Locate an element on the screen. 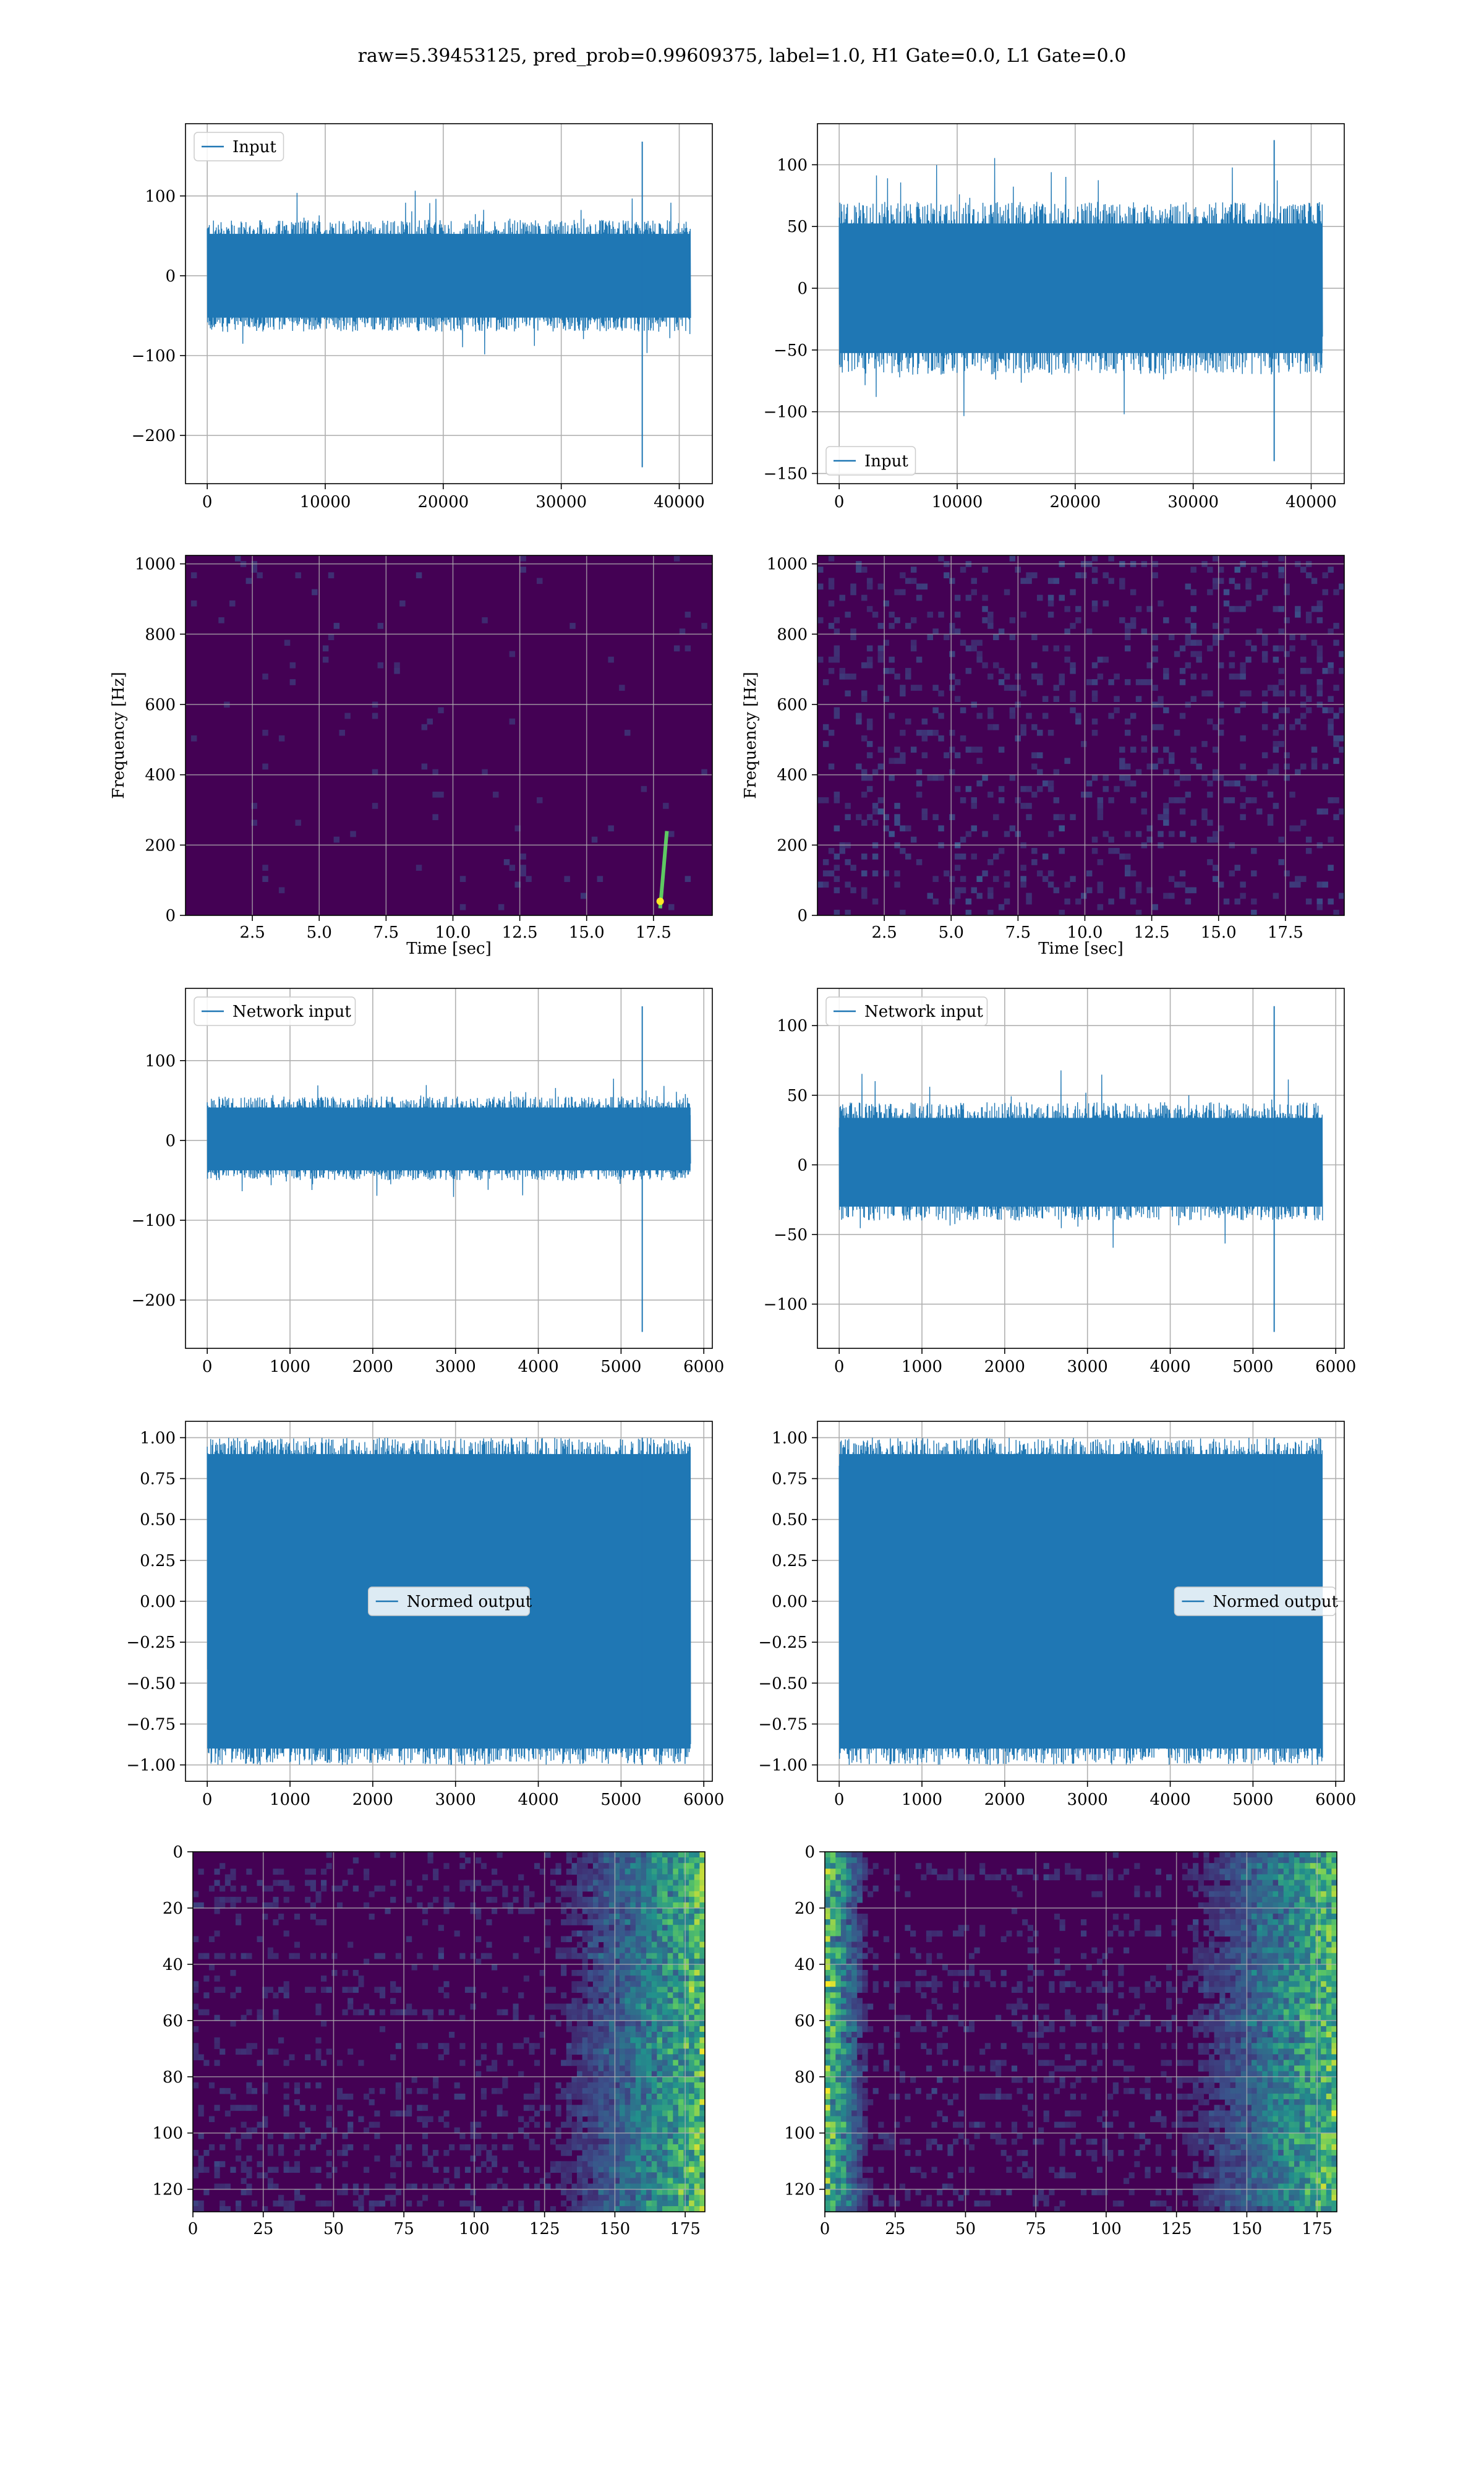 This screenshot has width=1484, height=2474. y-tick-label: 0.75 is located at coordinates (158, 1479).